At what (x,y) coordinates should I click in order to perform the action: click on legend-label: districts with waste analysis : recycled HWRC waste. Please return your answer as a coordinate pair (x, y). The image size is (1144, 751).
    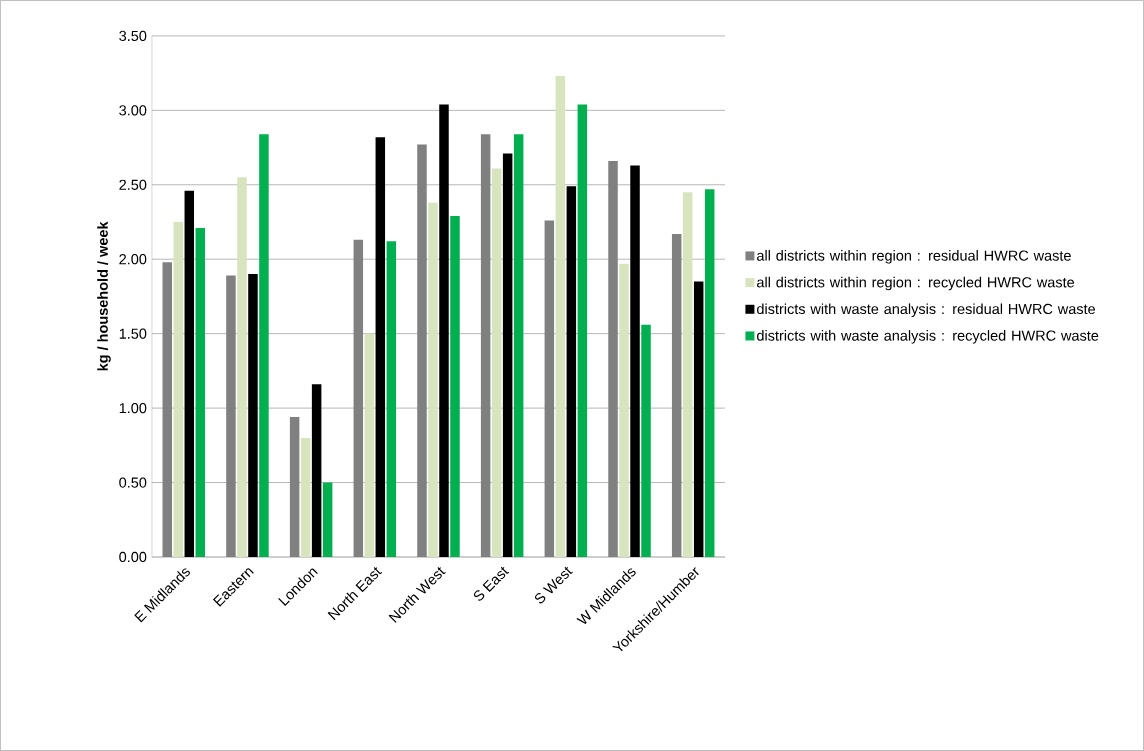
    Looking at the image, I should click on (928, 337).